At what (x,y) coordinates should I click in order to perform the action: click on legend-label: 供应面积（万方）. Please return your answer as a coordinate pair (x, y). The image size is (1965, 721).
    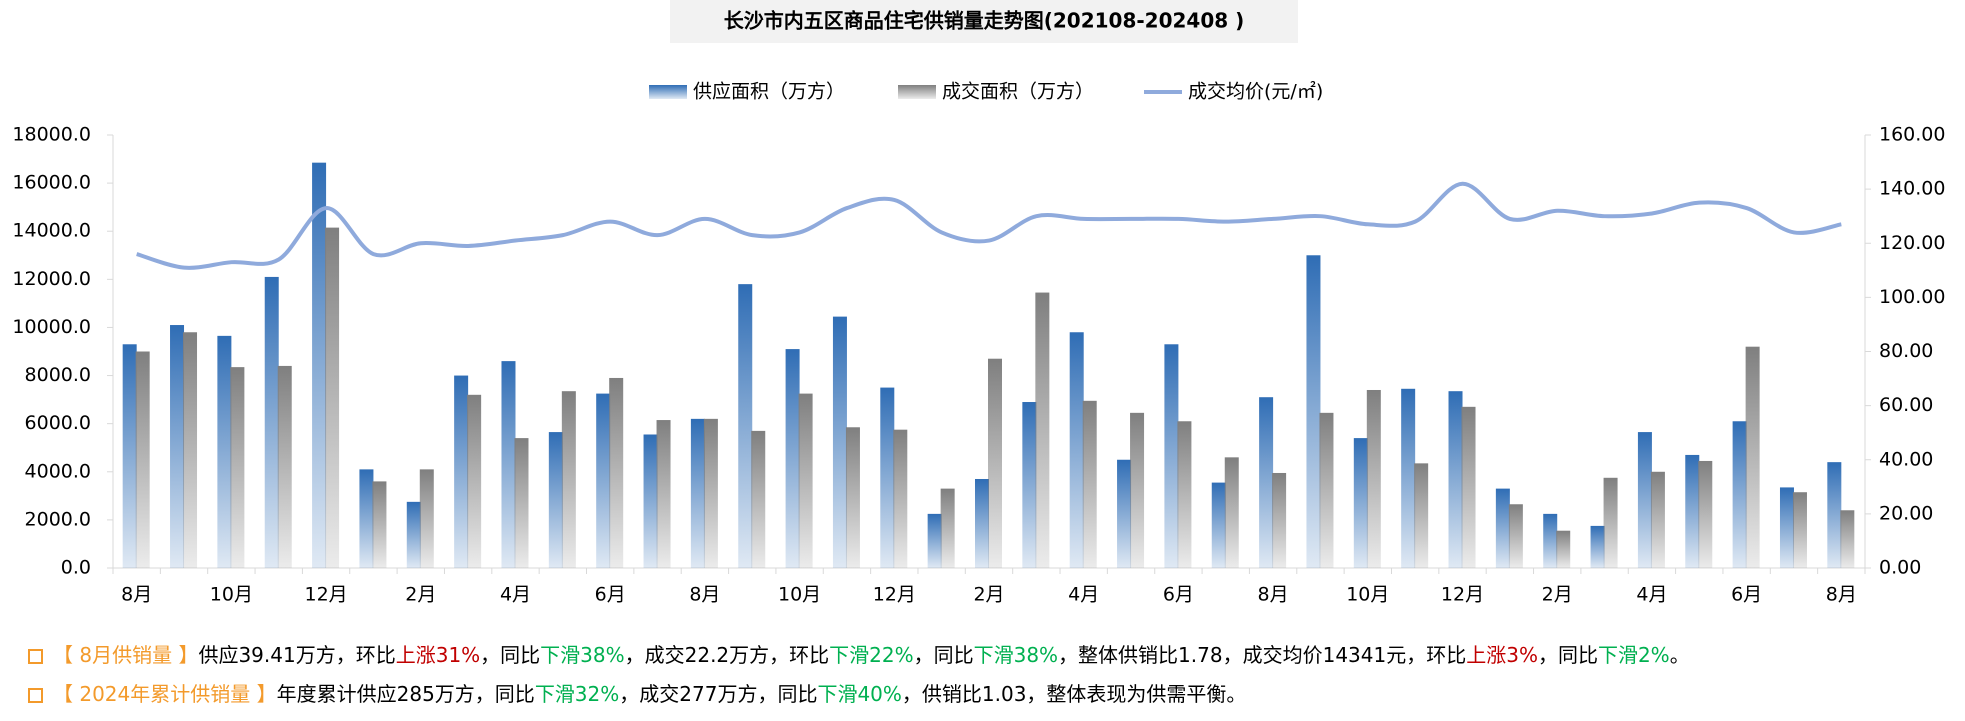
    Looking at the image, I should click on (769, 92).